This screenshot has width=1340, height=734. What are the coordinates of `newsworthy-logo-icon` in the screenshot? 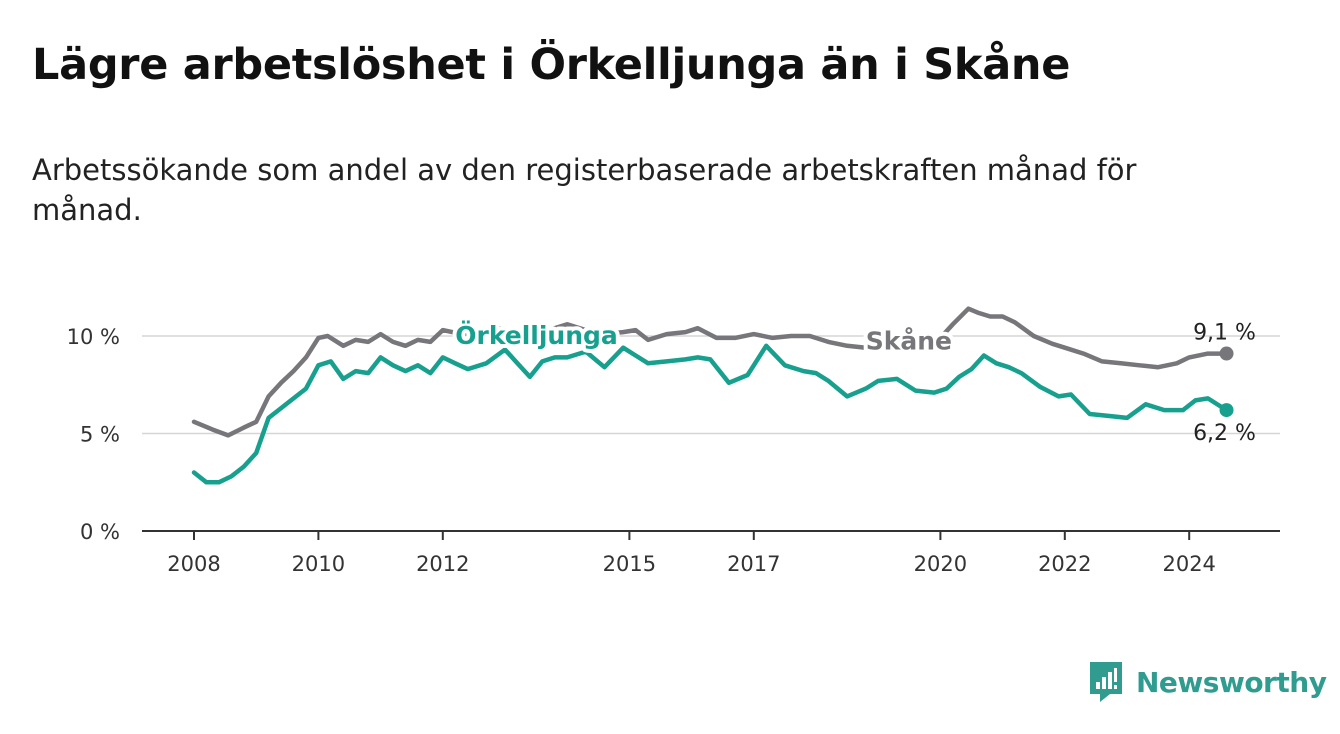 It's located at (1106, 682).